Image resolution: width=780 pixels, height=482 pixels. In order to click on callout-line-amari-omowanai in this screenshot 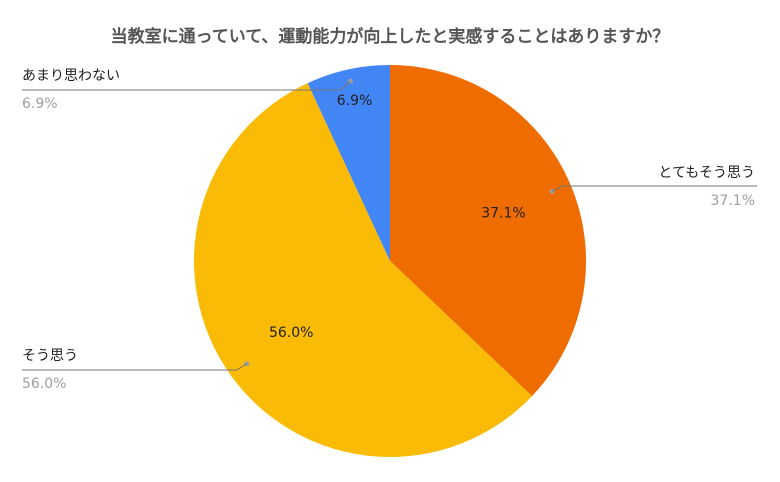, I will do `click(186, 85)`.